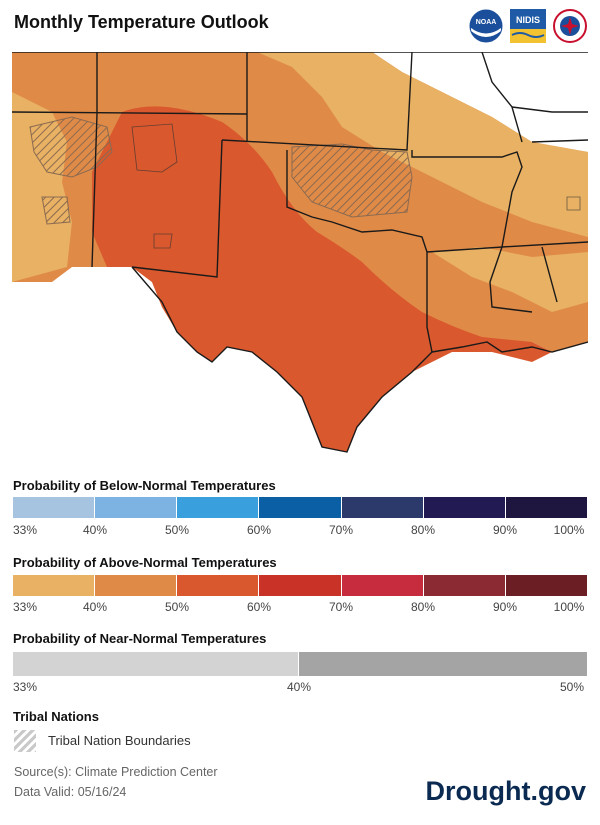 The image size is (600, 825). Describe the element at coordinates (177, 607) in the screenshot. I see `above-tick: 50%` at that location.